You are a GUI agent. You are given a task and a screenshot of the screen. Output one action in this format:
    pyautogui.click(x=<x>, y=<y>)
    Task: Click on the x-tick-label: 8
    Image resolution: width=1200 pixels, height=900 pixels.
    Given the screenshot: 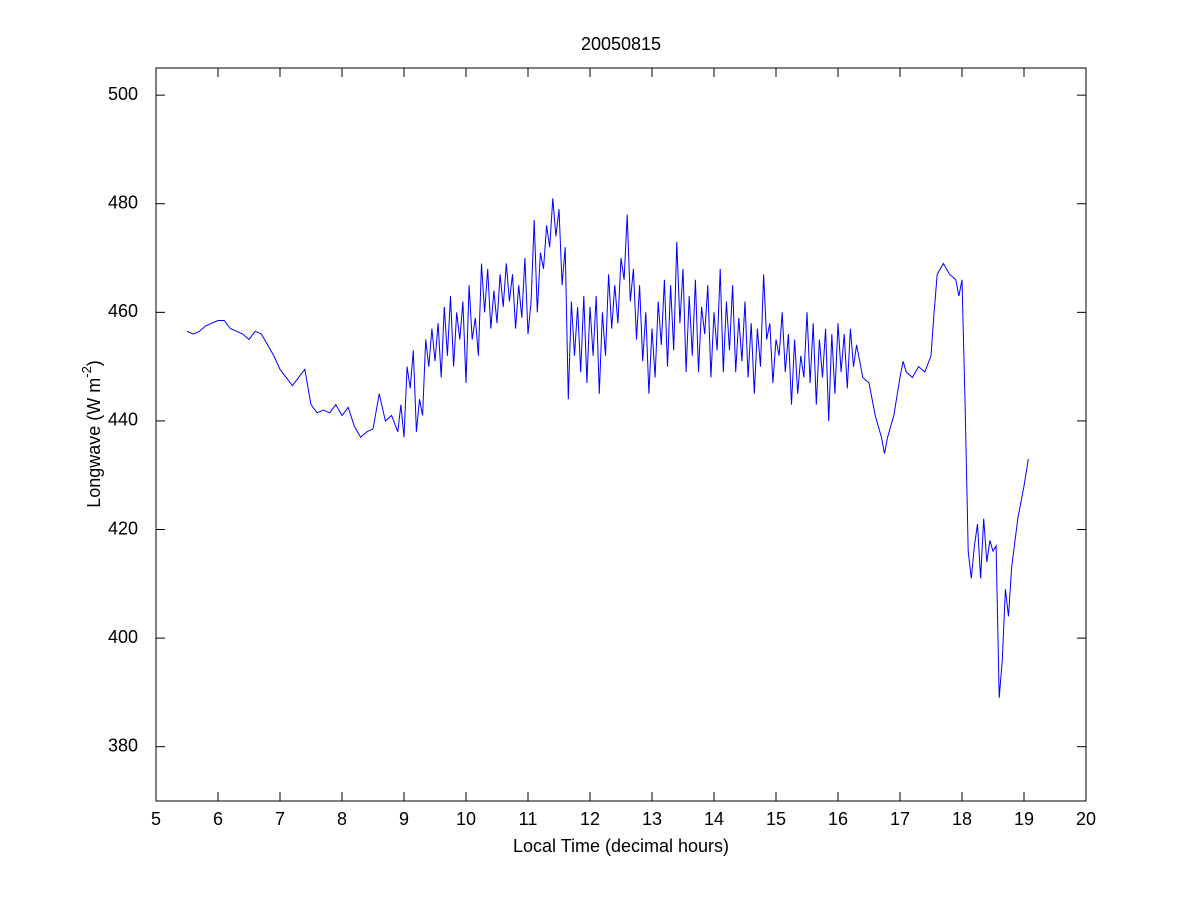 What is the action you would take?
    pyautogui.click(x=342, y=819)
    